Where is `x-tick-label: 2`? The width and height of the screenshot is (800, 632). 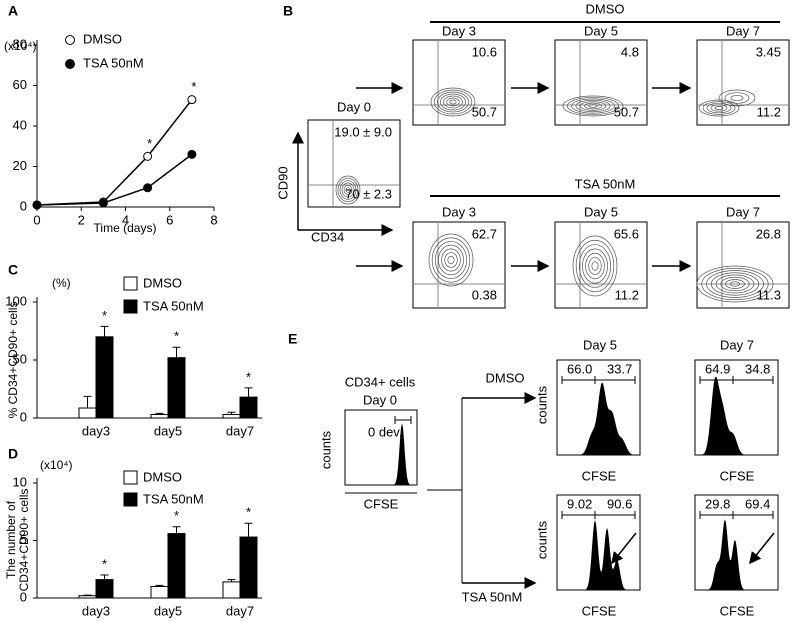
x-tick-label: 2 is located at coordinates (81, 219).